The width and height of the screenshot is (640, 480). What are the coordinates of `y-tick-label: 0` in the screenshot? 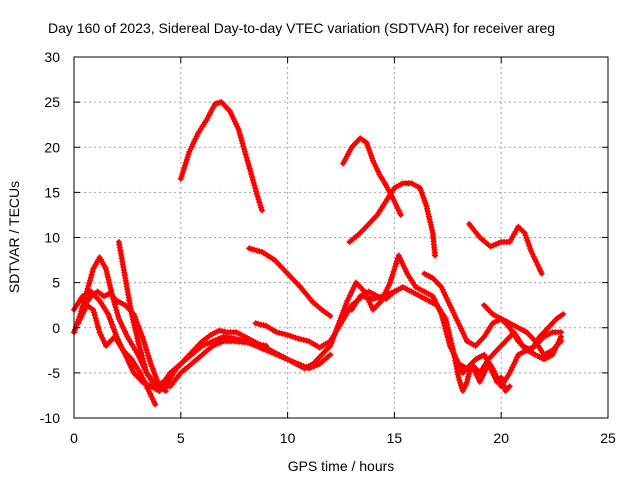 It's located at (56, 328).